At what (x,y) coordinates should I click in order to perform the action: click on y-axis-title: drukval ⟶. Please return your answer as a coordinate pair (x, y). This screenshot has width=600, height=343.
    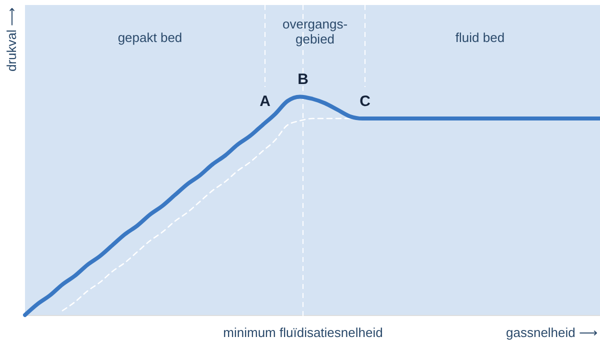
    Looking at the image, I should click on (11, 39).